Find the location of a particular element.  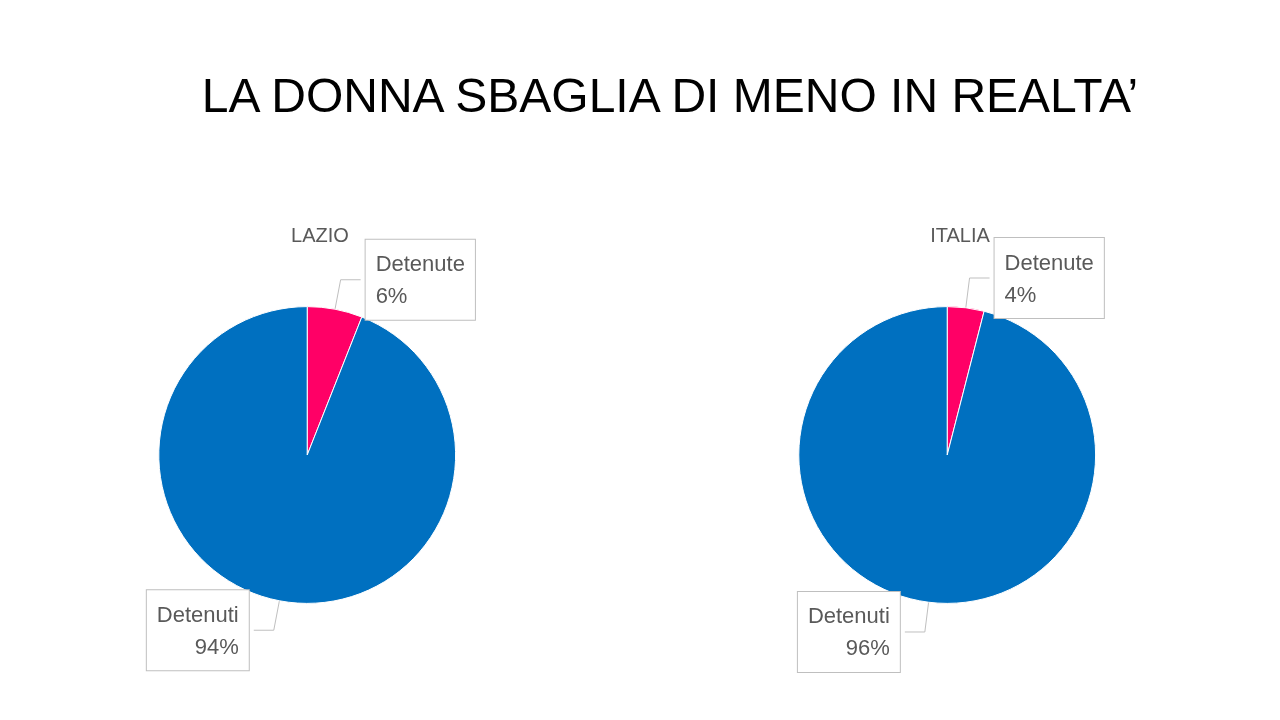

data-label: 6% is located at coordinates (391, 296).